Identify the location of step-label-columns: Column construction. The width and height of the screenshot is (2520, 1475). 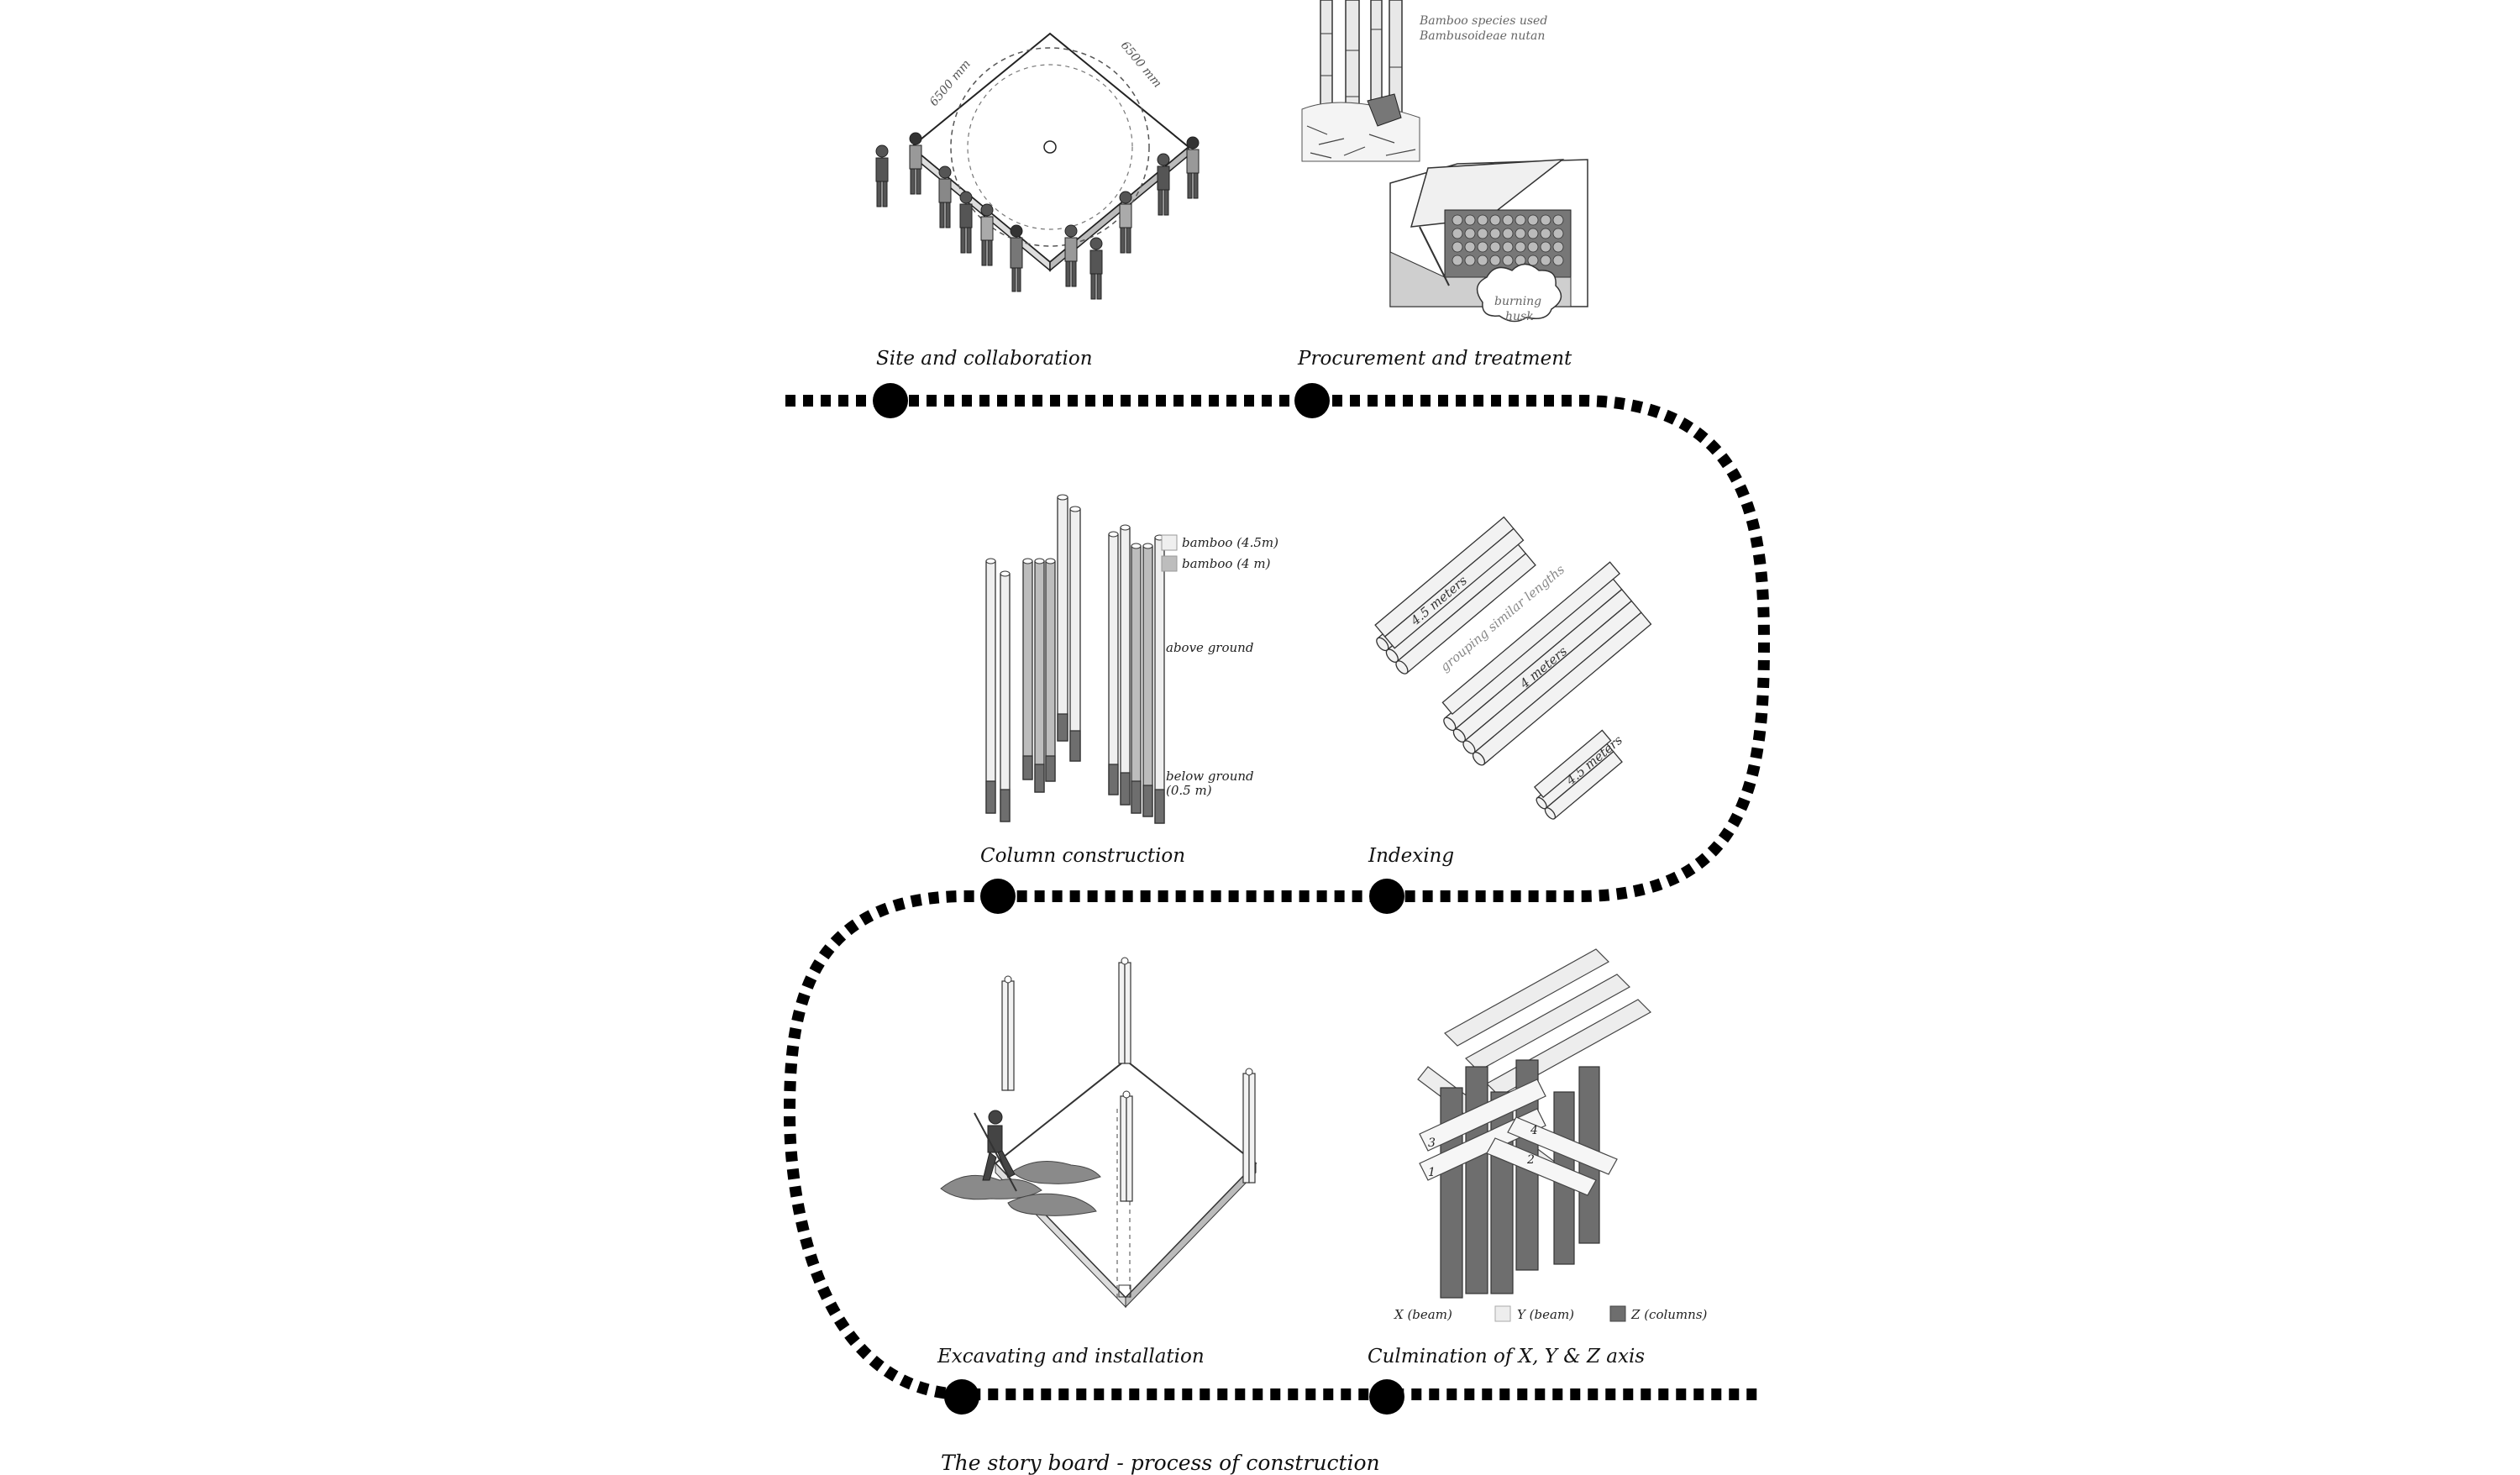
(1083, 856).